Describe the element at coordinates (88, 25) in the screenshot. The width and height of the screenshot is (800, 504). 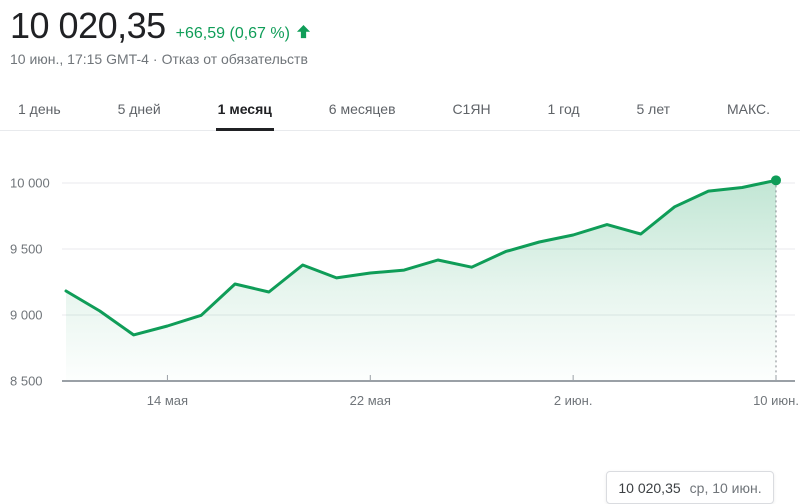
I see `current-price: 10 020,35` at that location.